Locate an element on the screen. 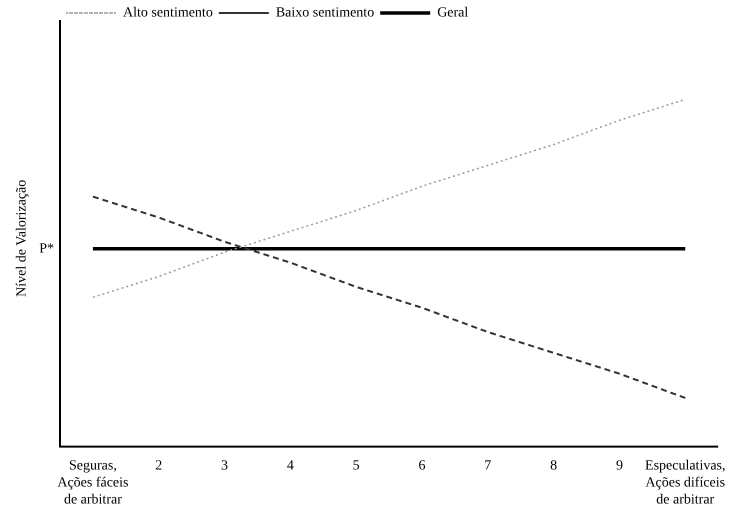  x-tick-label: 7 is located at coordinates (488, 466).